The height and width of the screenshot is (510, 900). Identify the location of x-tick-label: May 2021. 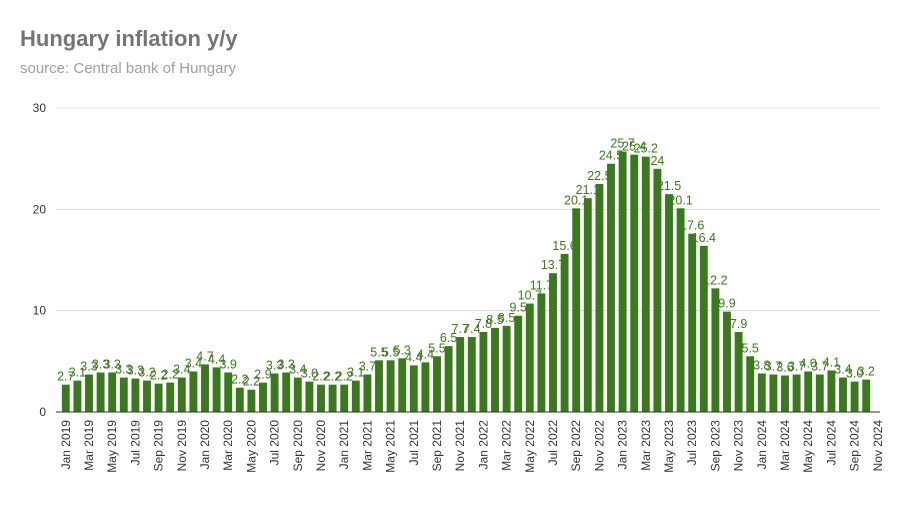
(391, 446).